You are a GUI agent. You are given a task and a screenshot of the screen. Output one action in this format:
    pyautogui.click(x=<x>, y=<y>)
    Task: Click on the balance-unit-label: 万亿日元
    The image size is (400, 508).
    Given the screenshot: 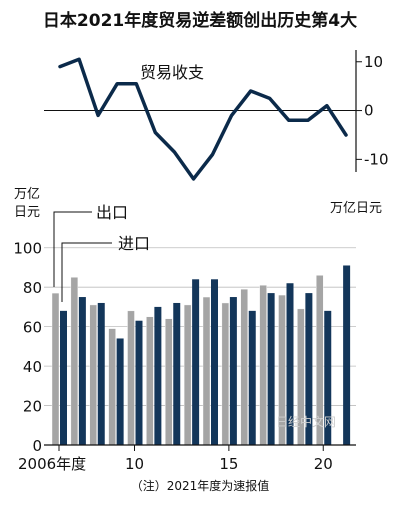 What is the action you would take?
    pyautogui.click(x=356, y=208)
    